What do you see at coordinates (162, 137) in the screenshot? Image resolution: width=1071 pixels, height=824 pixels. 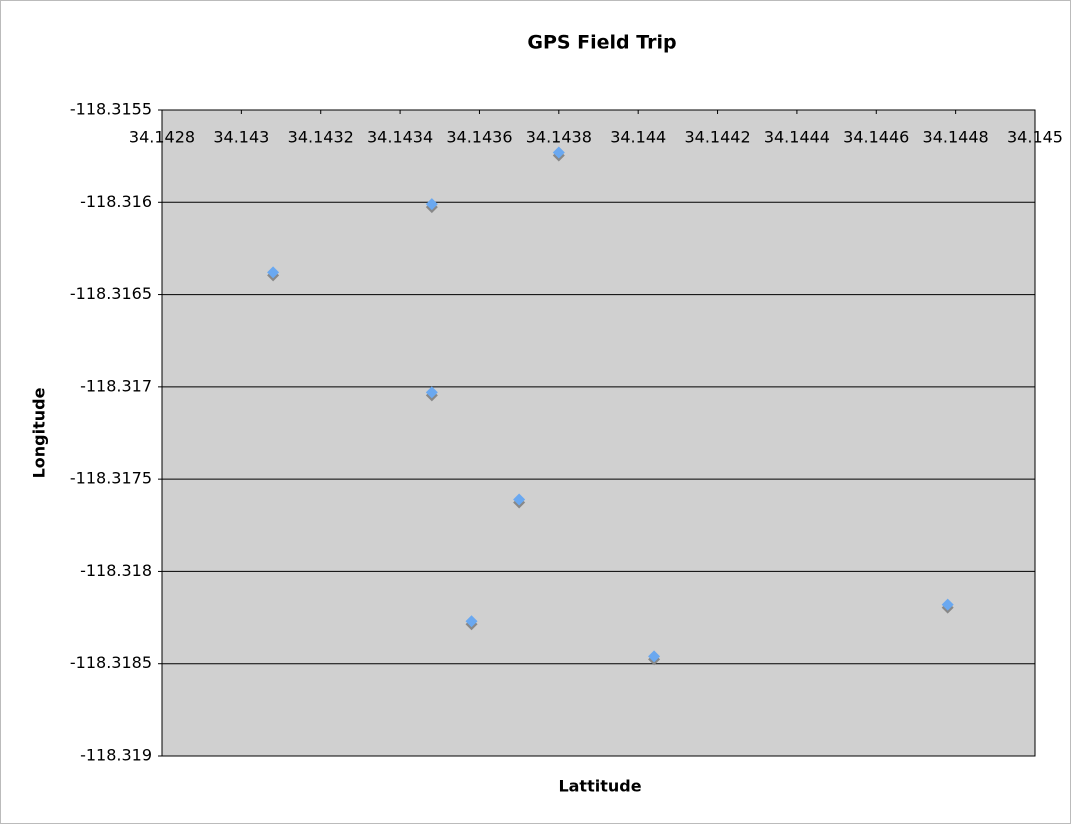 I see `x-tick-label: 34.1428` at bounding box center [162, 137].